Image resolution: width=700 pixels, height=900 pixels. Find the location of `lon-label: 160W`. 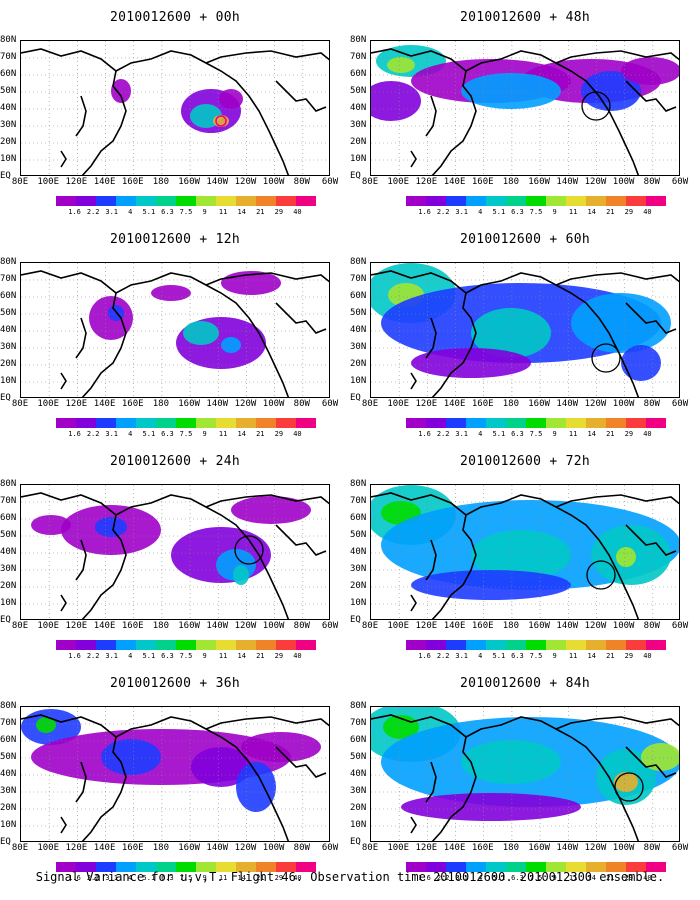

lon-label: 160W is located at coordinates (189, 182).